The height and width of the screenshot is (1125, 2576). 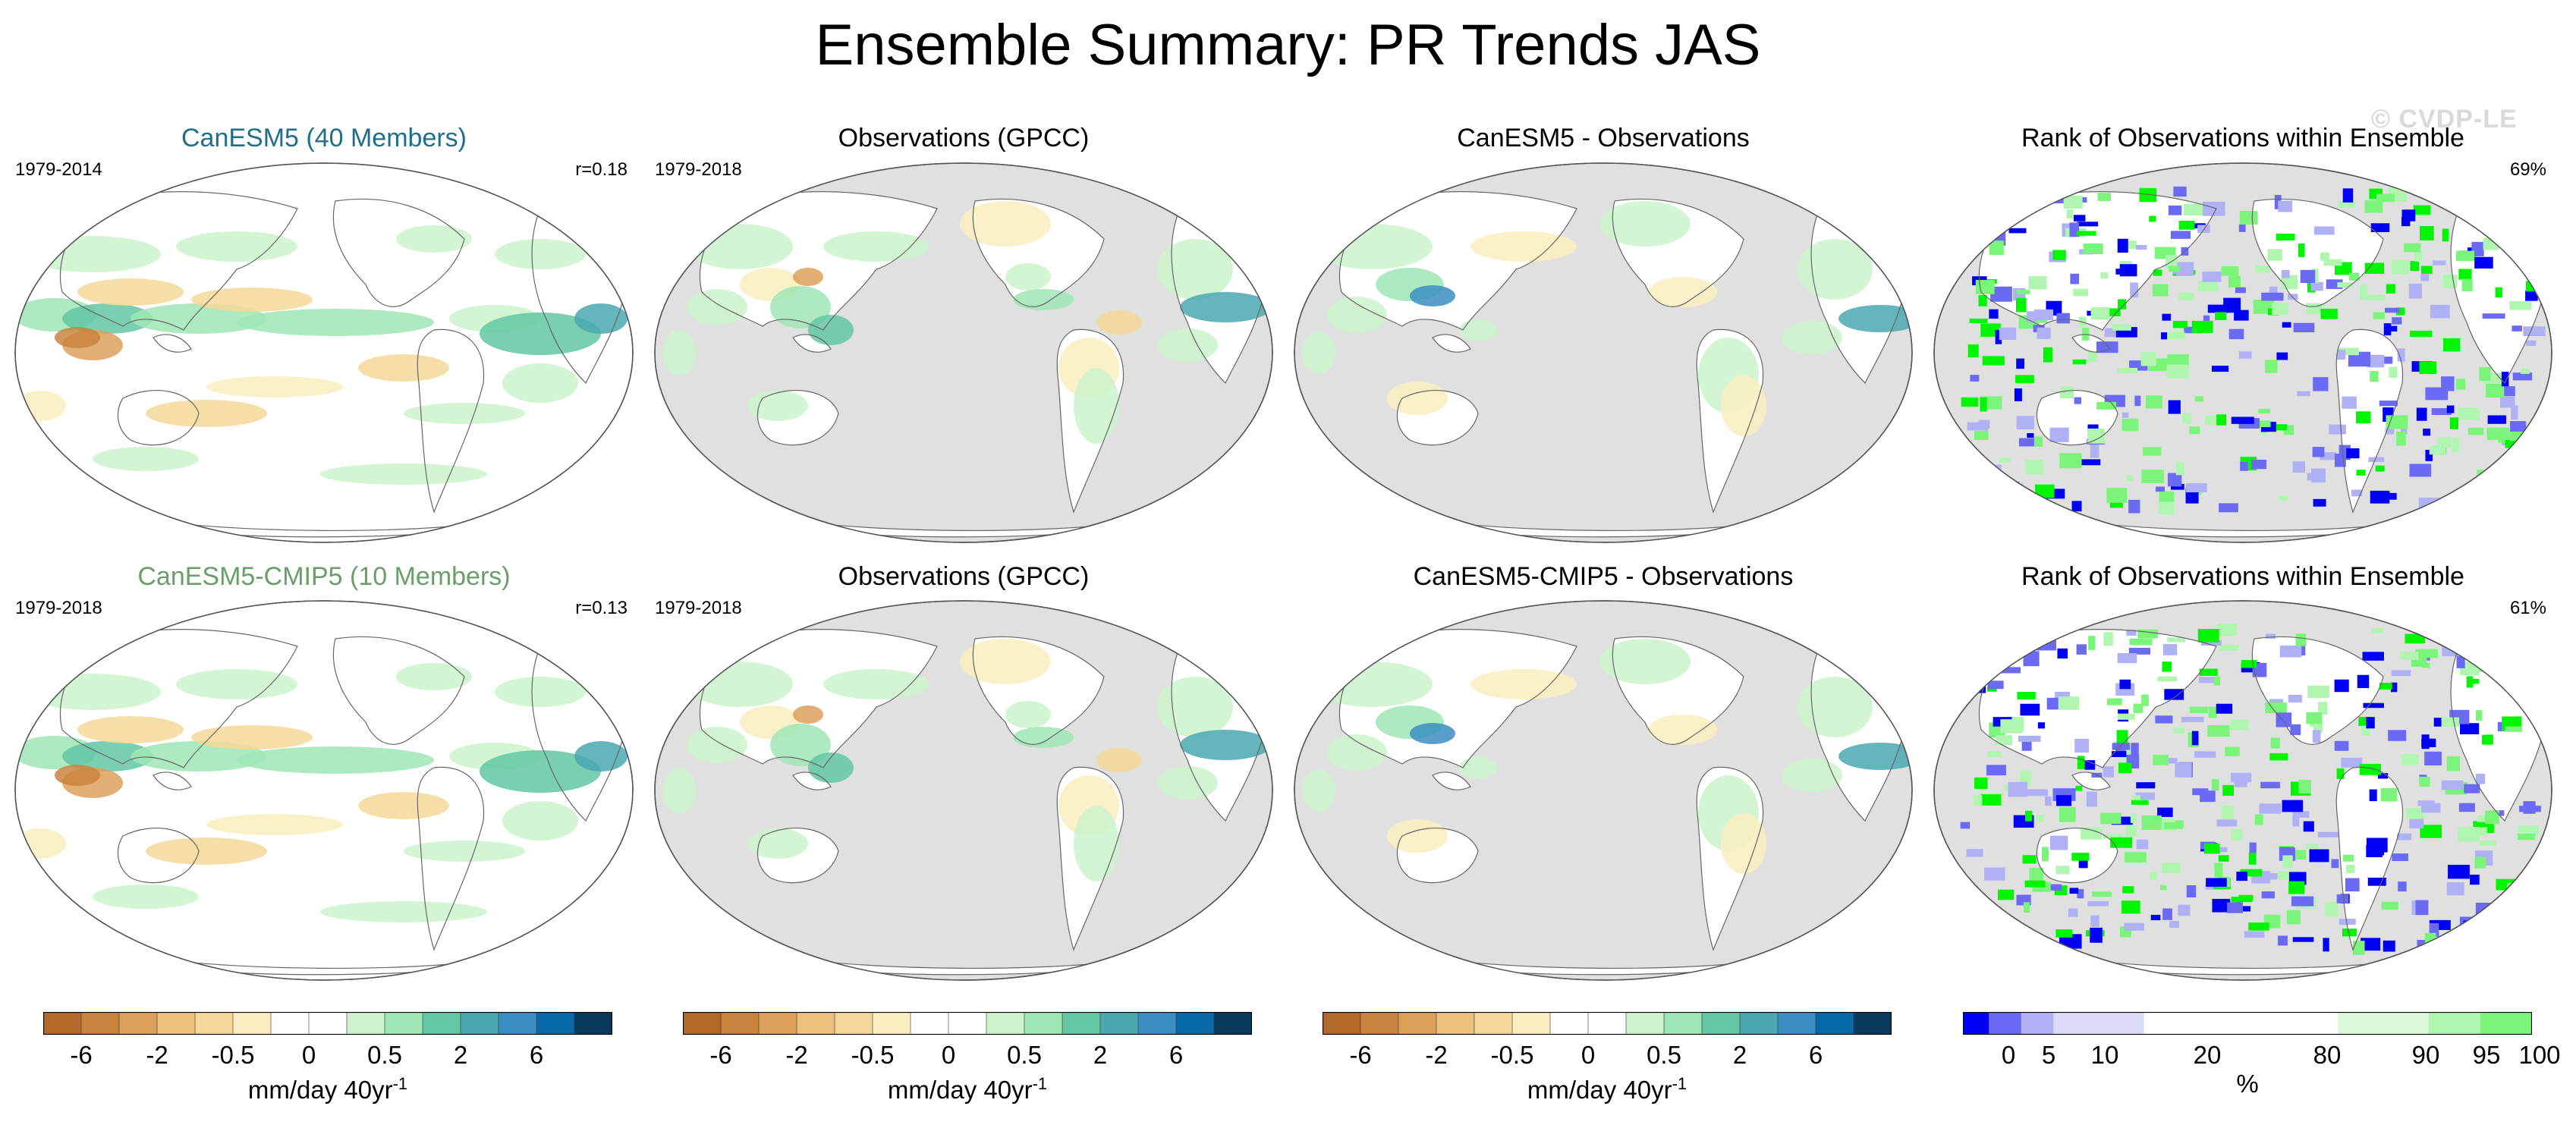 What do you see at coordinates (1603, 576) in the screenshot?
I see `panel-title: CanESM5-CMIP5 - Observations` at bounding box center [1603, 576].